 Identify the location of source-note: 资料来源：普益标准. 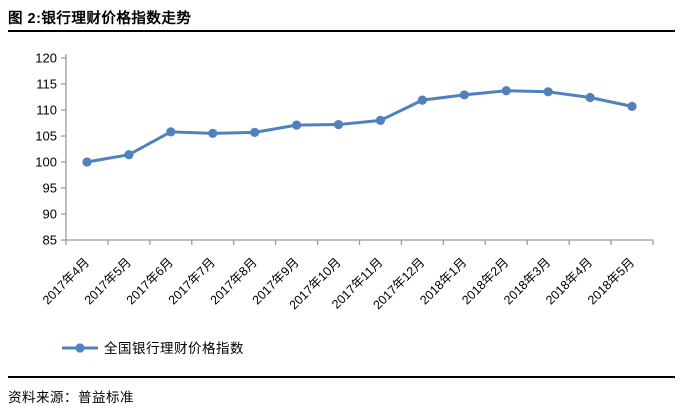
(71, 397).